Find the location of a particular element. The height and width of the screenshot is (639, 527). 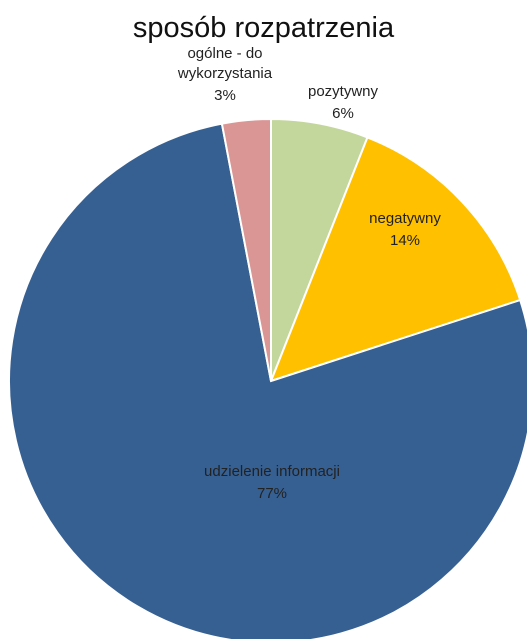

slice-value-label: 3% is located at coordinates (225, 95).